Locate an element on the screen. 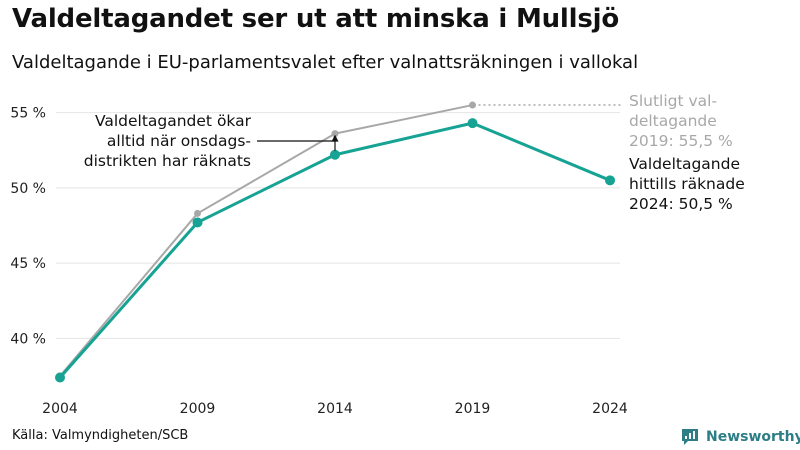 This screenshot has height=450, width=800. increase-note-line: alltid när onsdags- is located at coordinates (179, 141).